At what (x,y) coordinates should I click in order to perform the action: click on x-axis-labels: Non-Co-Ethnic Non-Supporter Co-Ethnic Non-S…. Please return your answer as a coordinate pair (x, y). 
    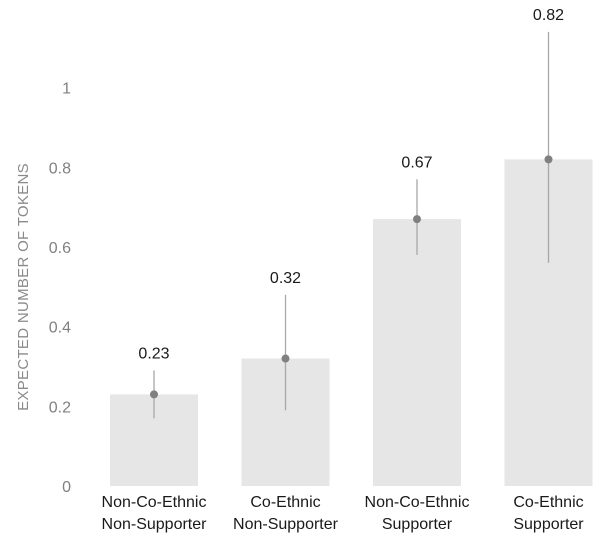
    Looking at the image, I should click on (343, 513).